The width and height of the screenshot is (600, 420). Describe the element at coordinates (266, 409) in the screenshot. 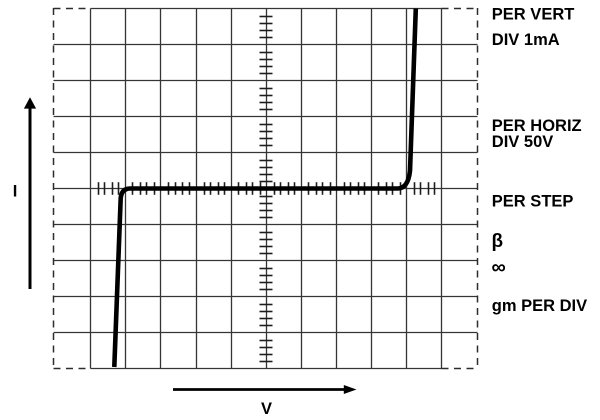

I see `svg-text: V` at that location.